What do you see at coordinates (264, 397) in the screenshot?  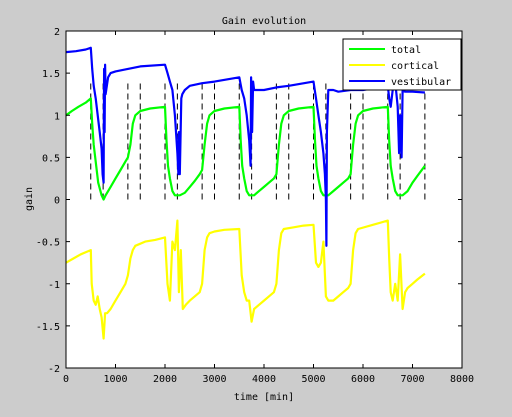 I see `x-axis-label: time [min]` at bounding box center [264, 397].